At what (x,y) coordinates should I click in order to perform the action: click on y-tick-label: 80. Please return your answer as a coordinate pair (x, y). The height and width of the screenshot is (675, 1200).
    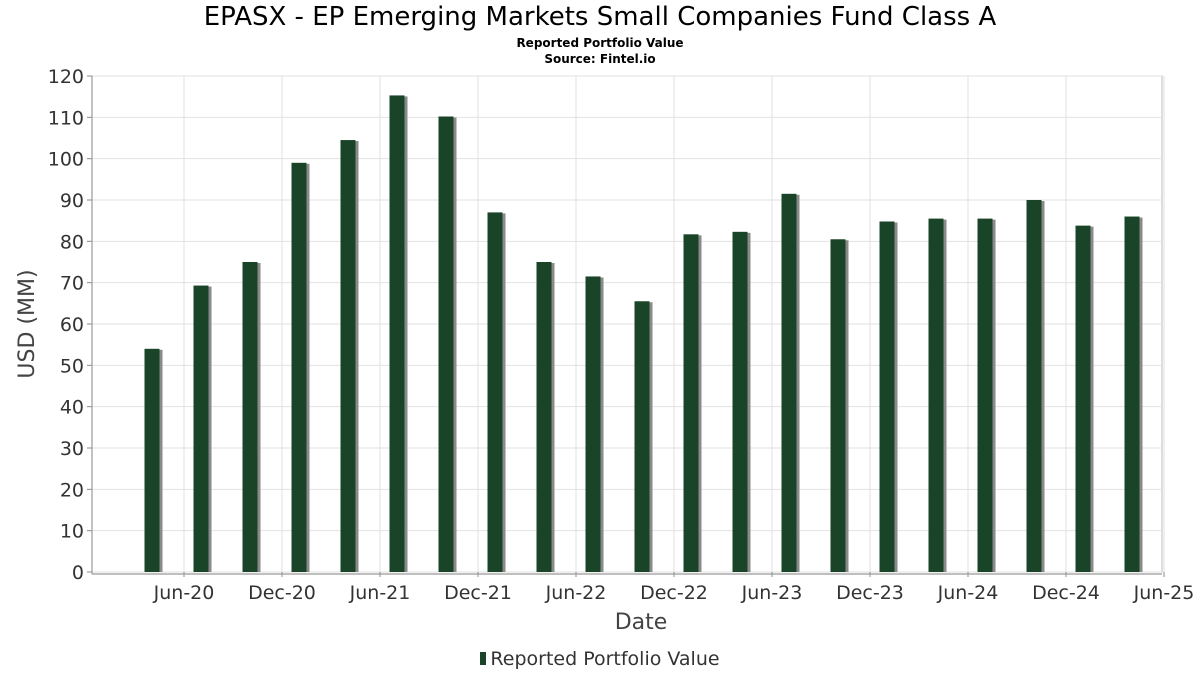
    Looking at the image, I should click on (72, 242).